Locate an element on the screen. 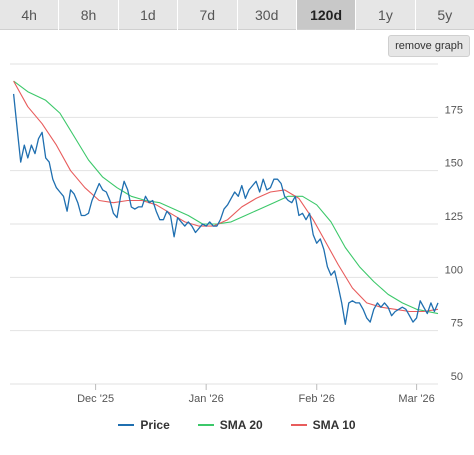  timeframe-tabs: 4h 8h 1d 7d 30d 120d 1y 5y is located at coordinates (237, 15).